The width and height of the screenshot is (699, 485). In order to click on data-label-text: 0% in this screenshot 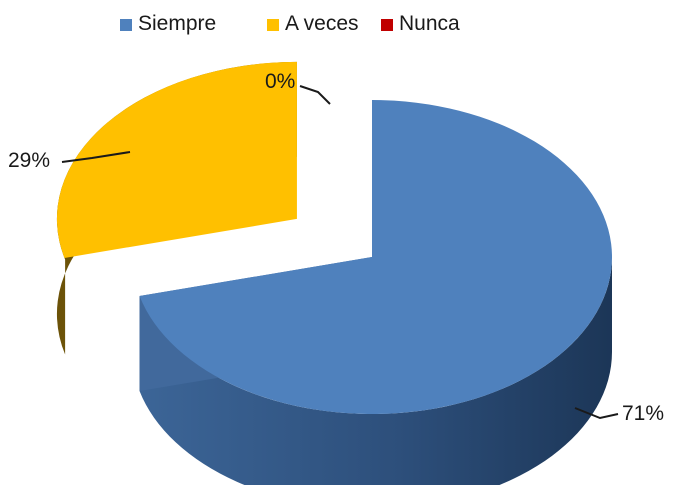, I will do `click(280, 81)`.